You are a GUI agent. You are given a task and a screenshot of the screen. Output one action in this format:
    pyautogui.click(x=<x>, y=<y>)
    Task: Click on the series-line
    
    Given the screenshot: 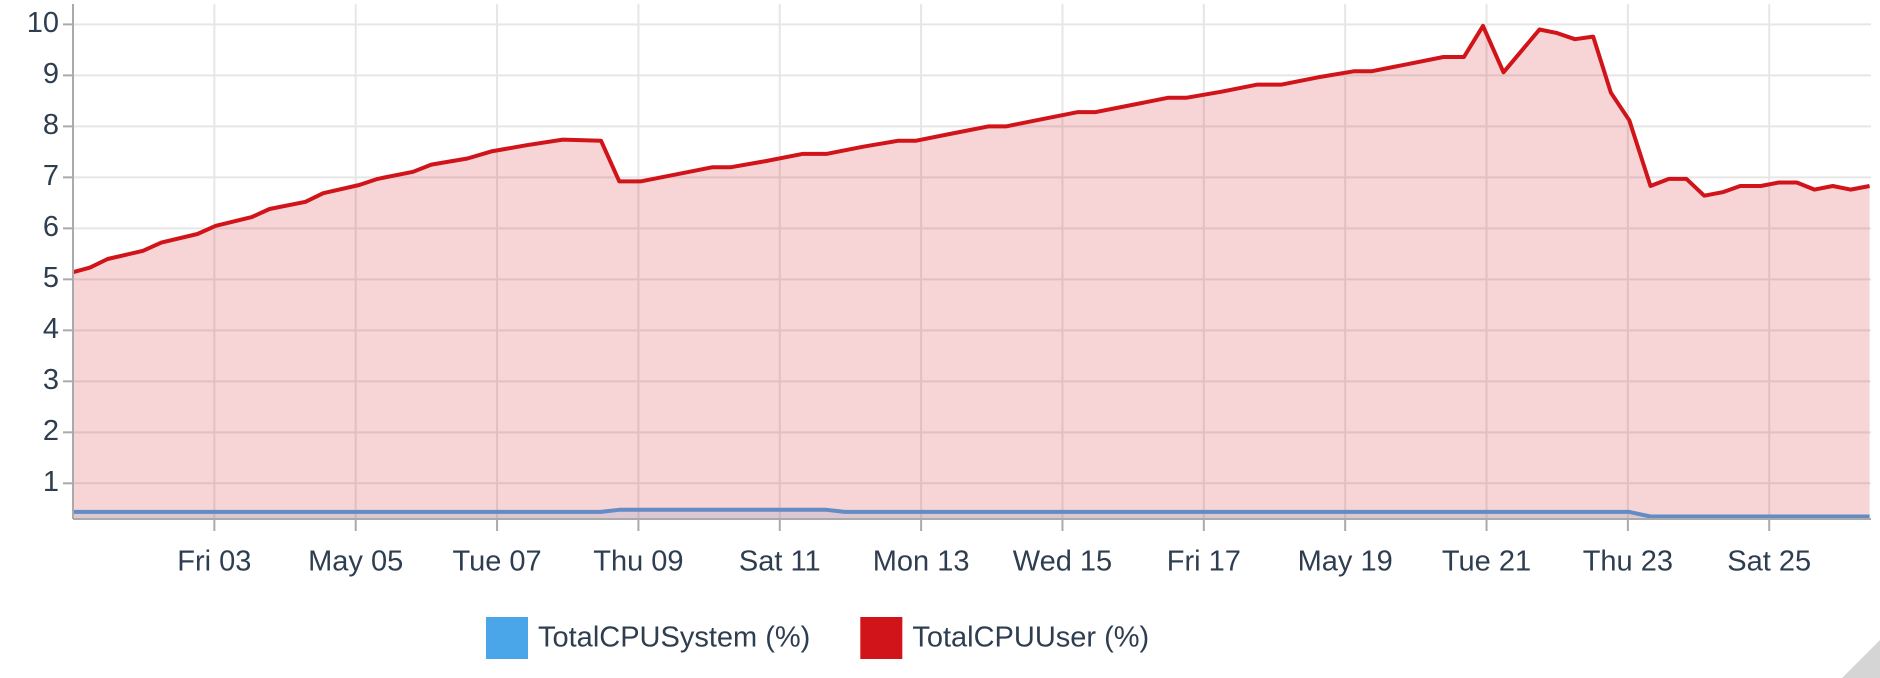 What is the action you would take?
    pyautogui.click(x=971, y=513)
    